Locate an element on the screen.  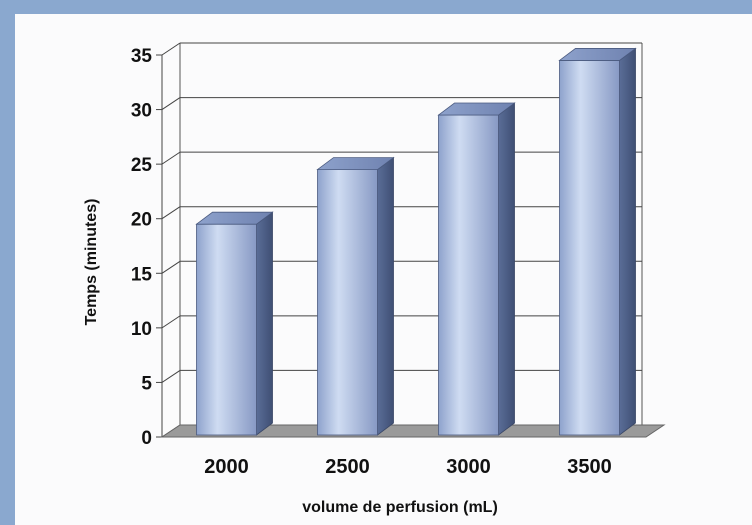
y-tick-label: 35 is located at coordinates (142, 56).